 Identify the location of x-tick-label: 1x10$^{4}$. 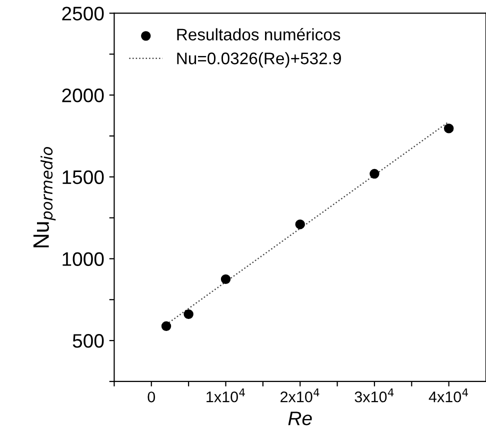
(225, 395).